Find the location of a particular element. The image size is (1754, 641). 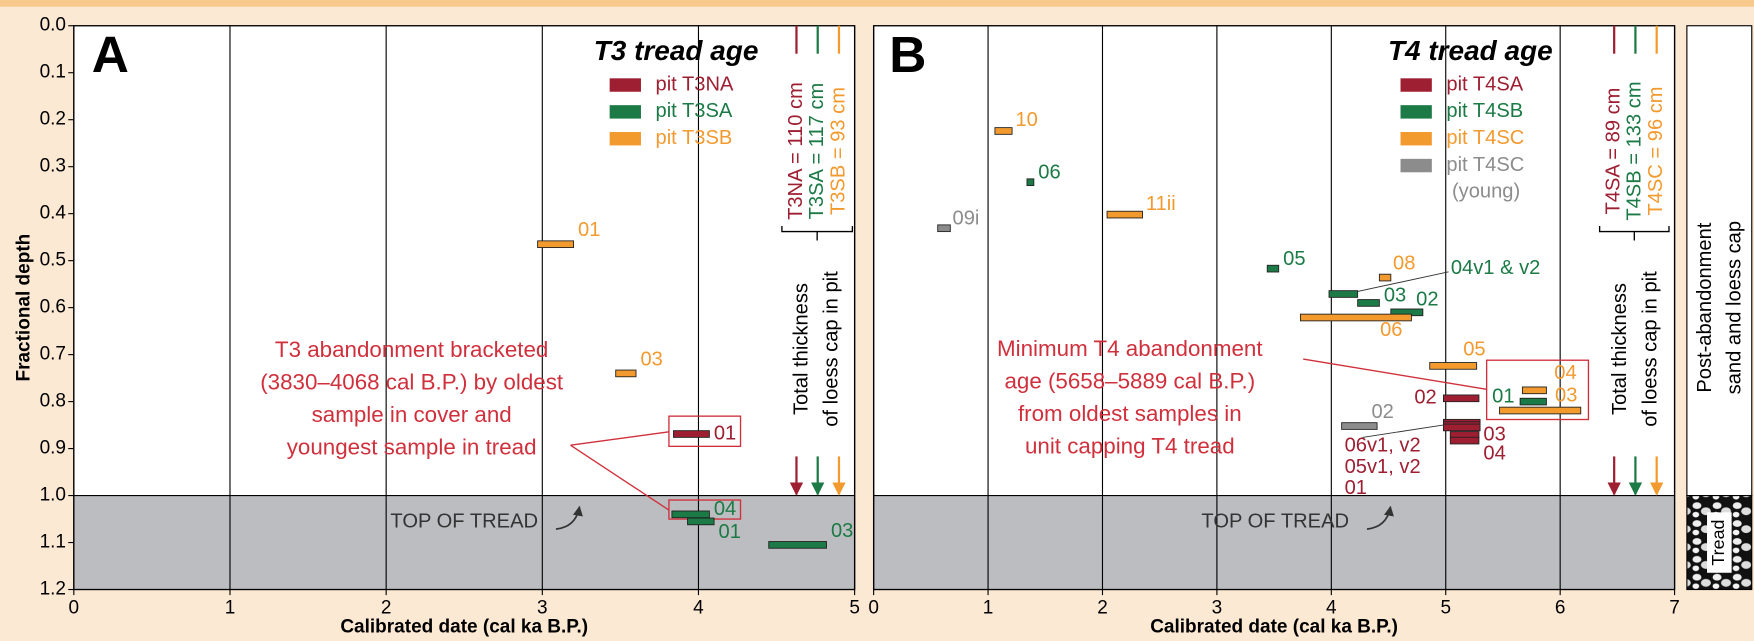

y-tick-label: 1.0 is located at coordinates (53, 495).